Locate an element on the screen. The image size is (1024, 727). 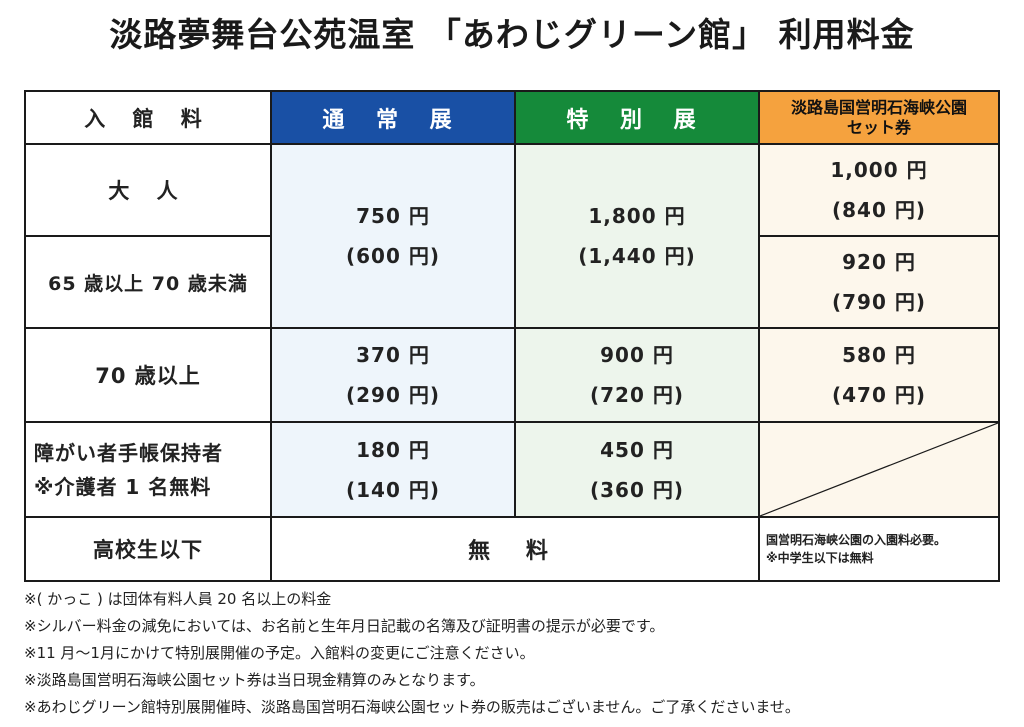
price-special-disability: 450 円 (360 円) is located at coordinates (637, 469).